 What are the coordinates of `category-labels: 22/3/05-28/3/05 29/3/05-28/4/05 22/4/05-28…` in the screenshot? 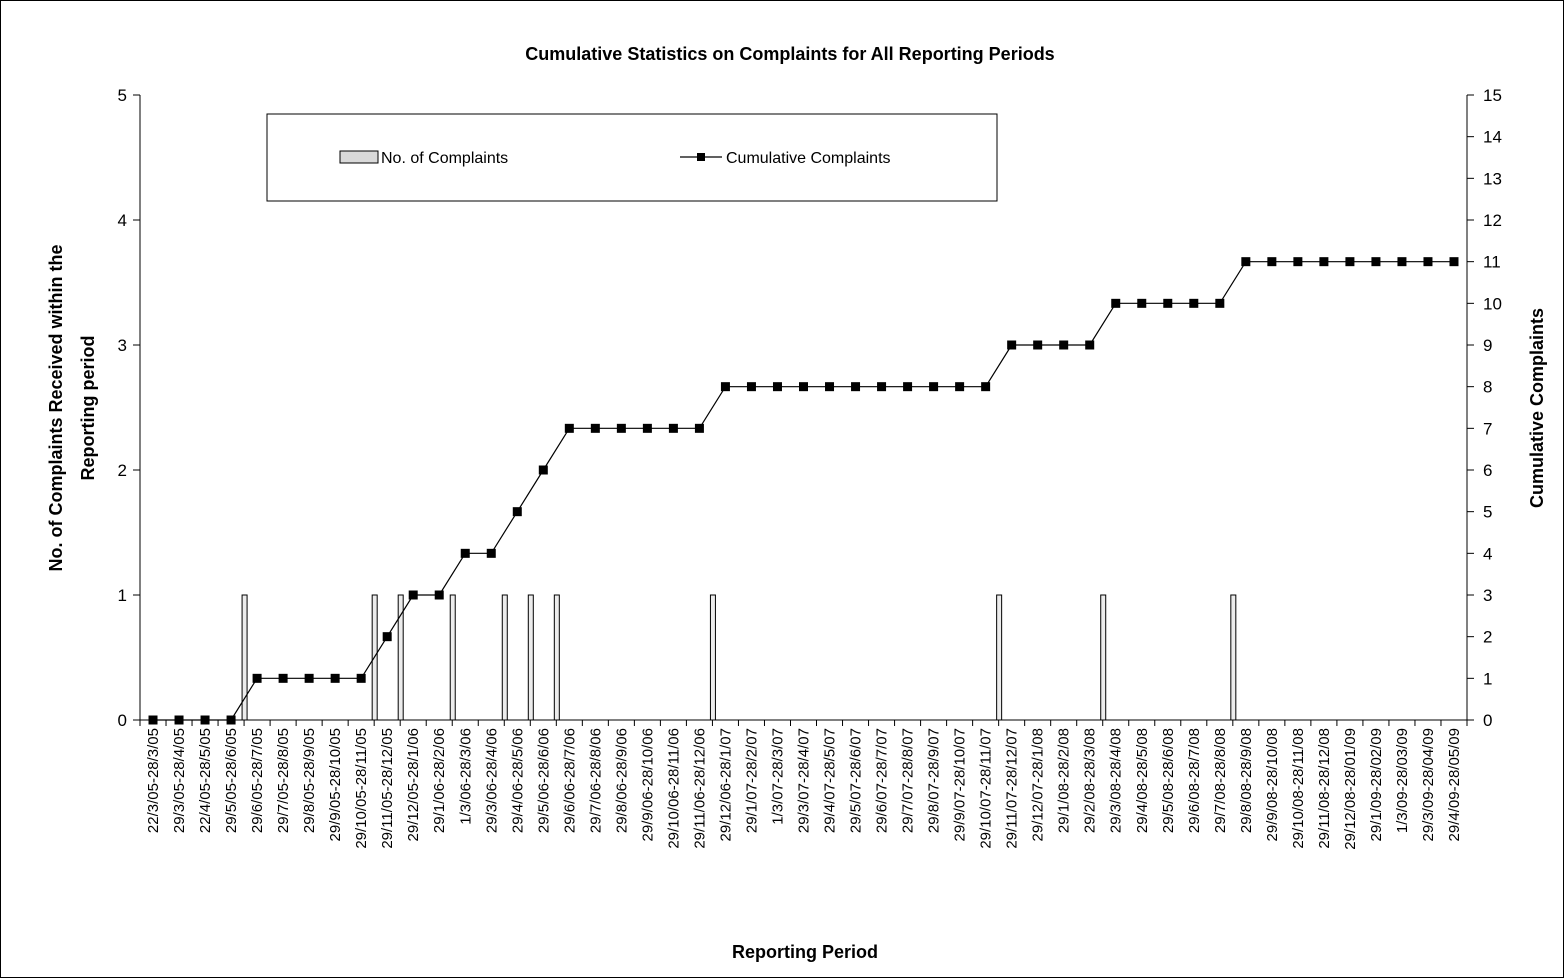 It's located at (804, 789).